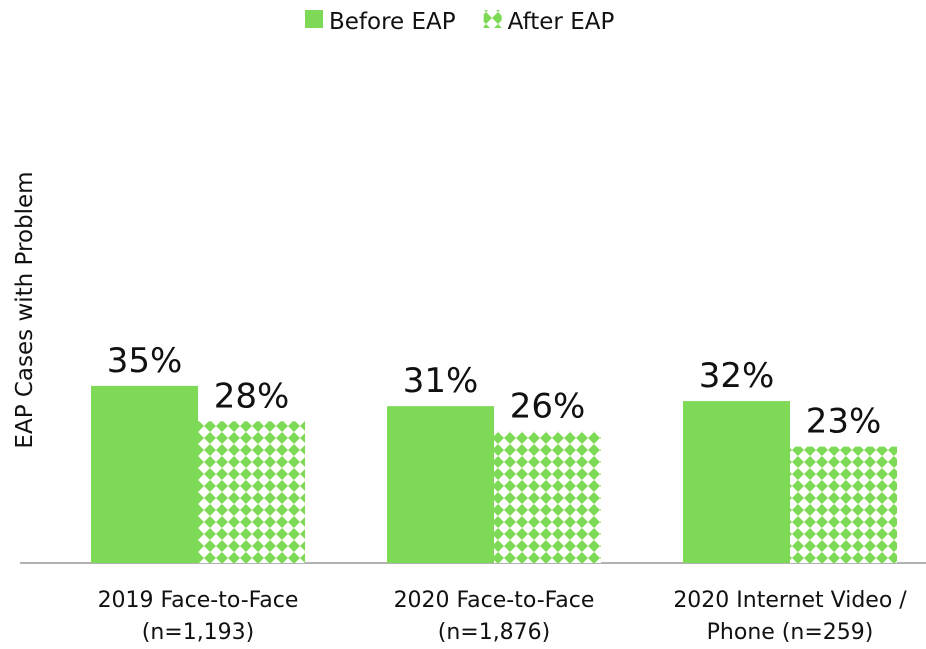 Image resolution: width=926 pixels, height=649 pixels. What do you see at coordinates (737, 376) in the screenshot?
I see `value-label: 32%` at bounding box center [737, 376].